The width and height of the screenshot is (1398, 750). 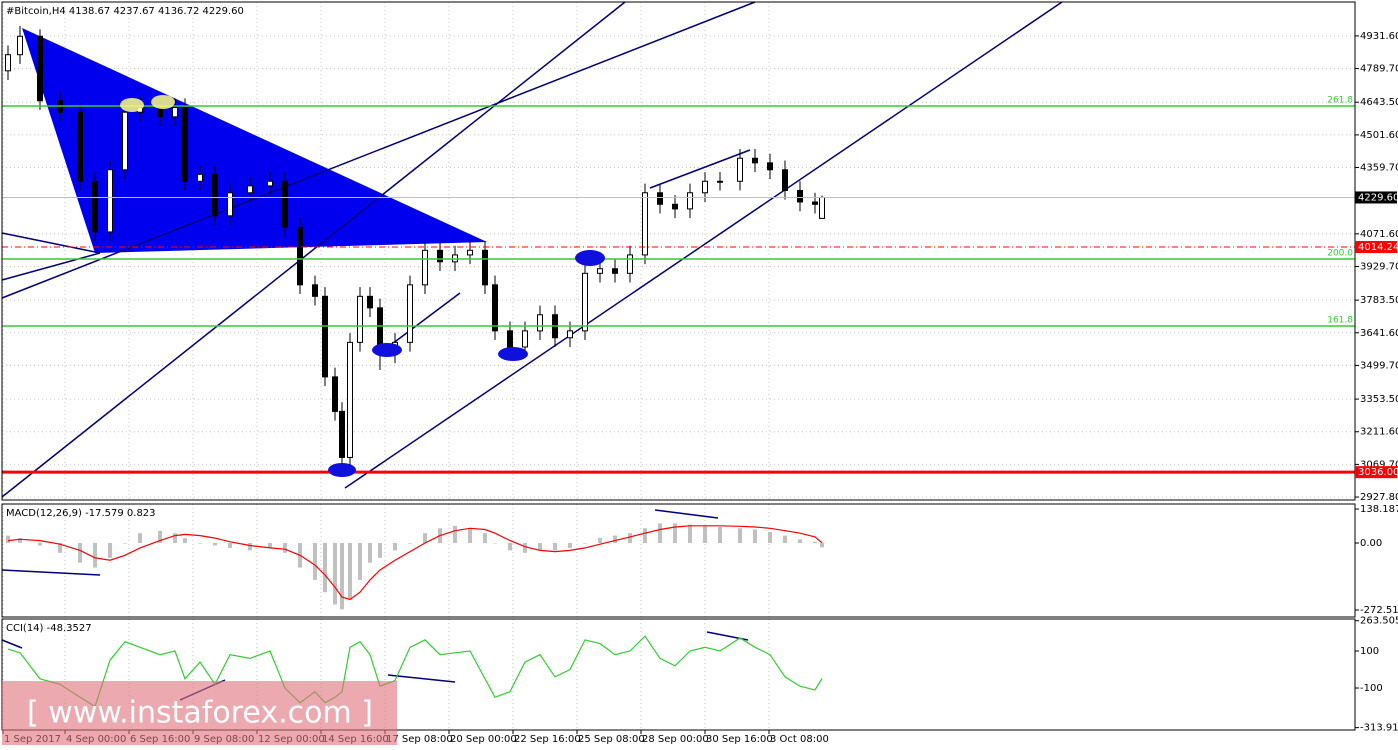 I want to click on fibo-level-label: 261.8, so click(x=1340, y=101).